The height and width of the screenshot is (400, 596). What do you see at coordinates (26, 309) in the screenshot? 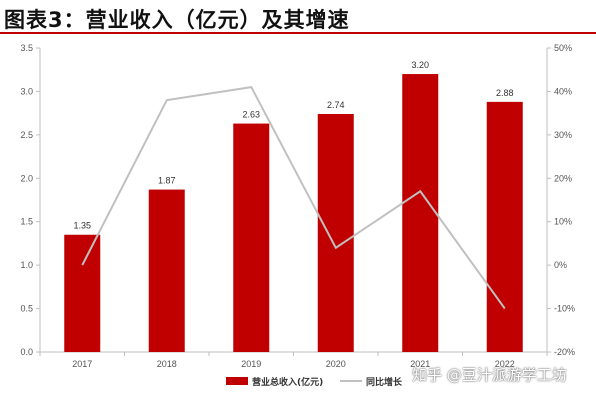
I see `left-tick-label: 0.5` at bounding box center [26, 309].